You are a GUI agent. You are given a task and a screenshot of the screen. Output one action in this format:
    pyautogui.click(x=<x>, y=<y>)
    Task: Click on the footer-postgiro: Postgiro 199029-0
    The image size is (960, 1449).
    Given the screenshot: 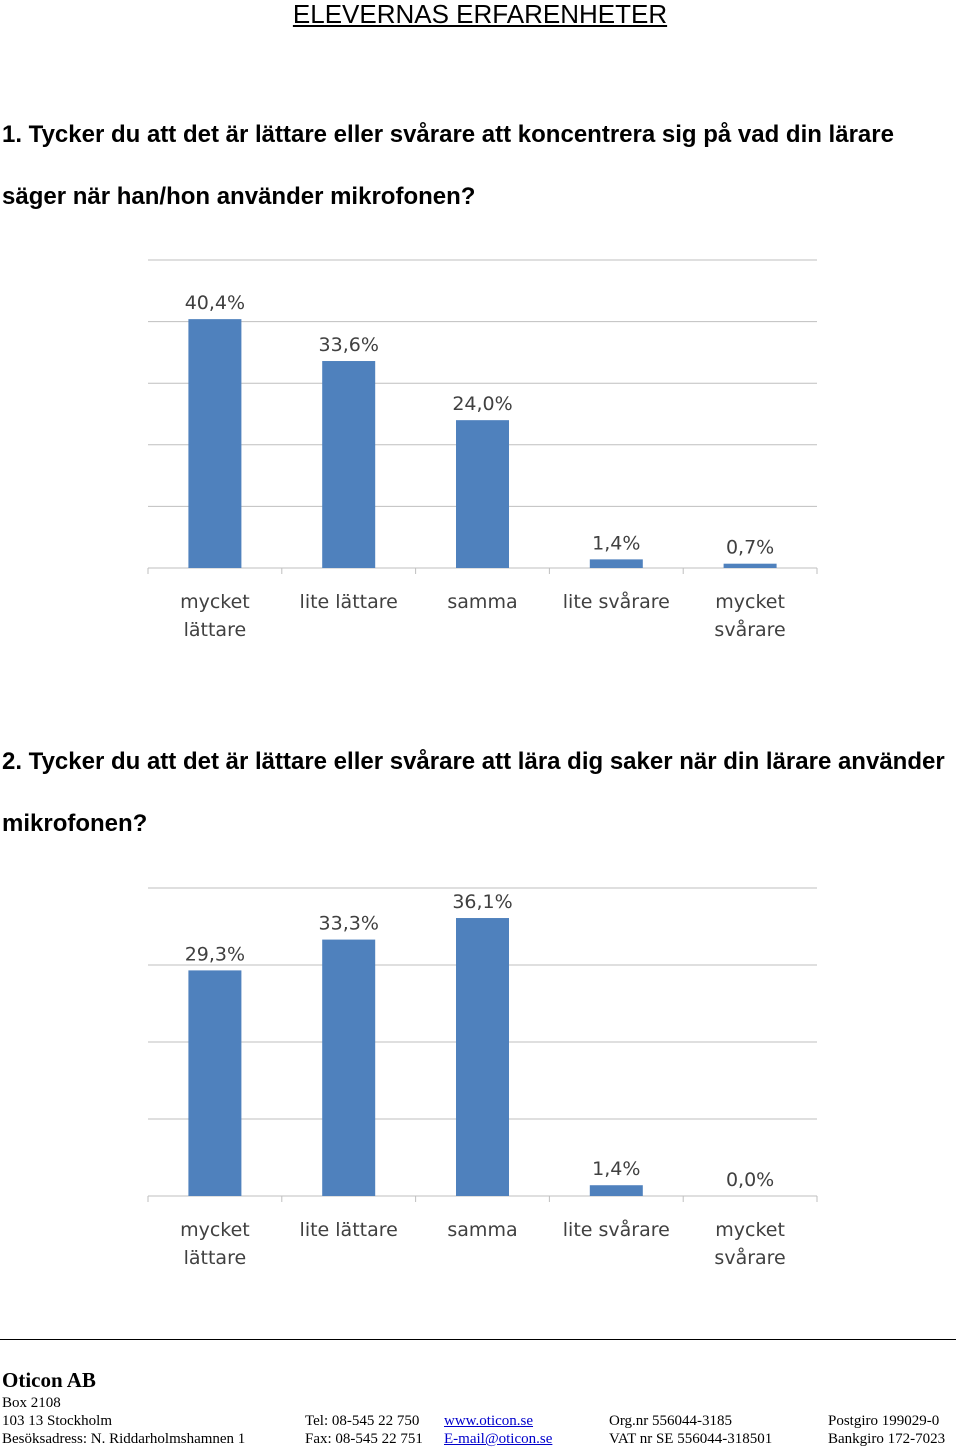 What is the action you would take?
    pyautogui.click(x=884, y=1421)
    